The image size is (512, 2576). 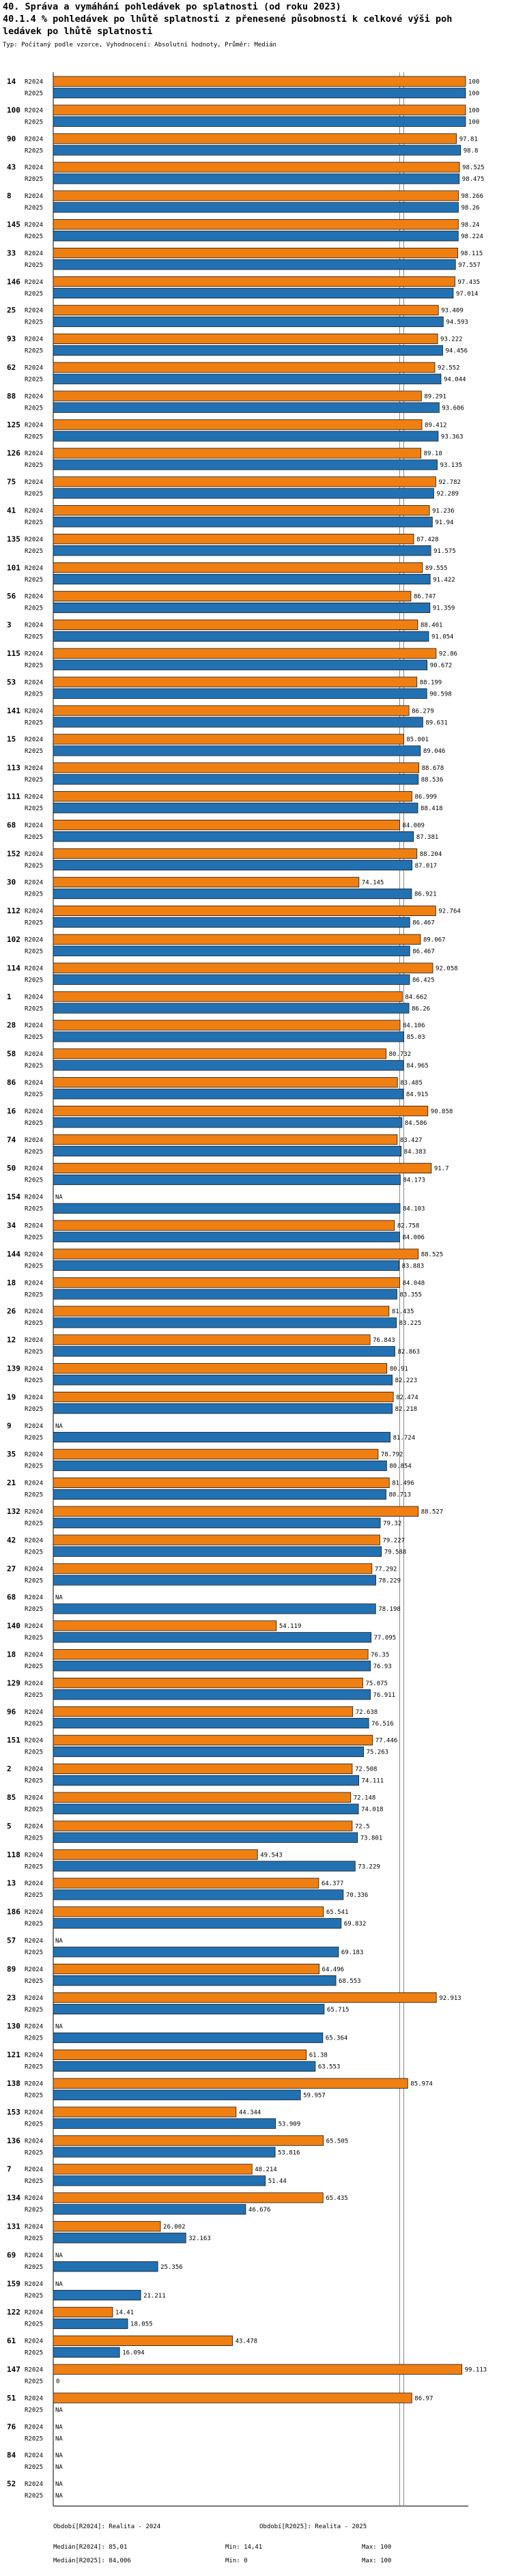 What do you see at coordinates (337, 2198) in the screenshot?
I see `data-label-r2024: 65.435` at bounding box center [337, 2198].